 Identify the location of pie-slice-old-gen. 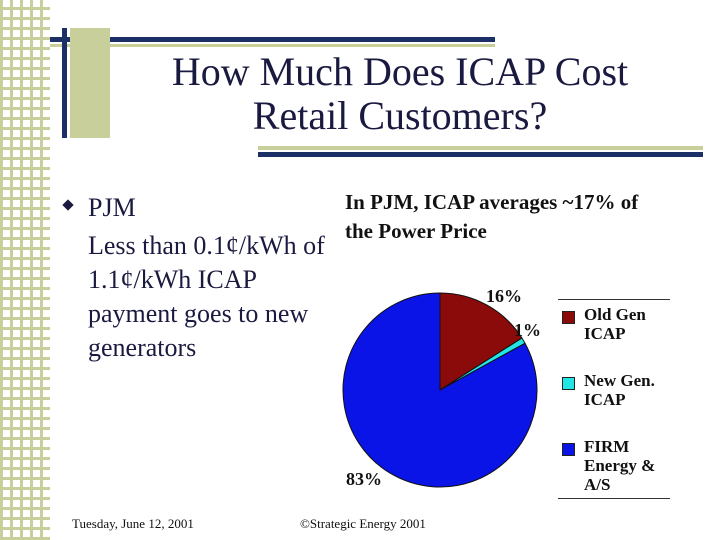
(481, 341).